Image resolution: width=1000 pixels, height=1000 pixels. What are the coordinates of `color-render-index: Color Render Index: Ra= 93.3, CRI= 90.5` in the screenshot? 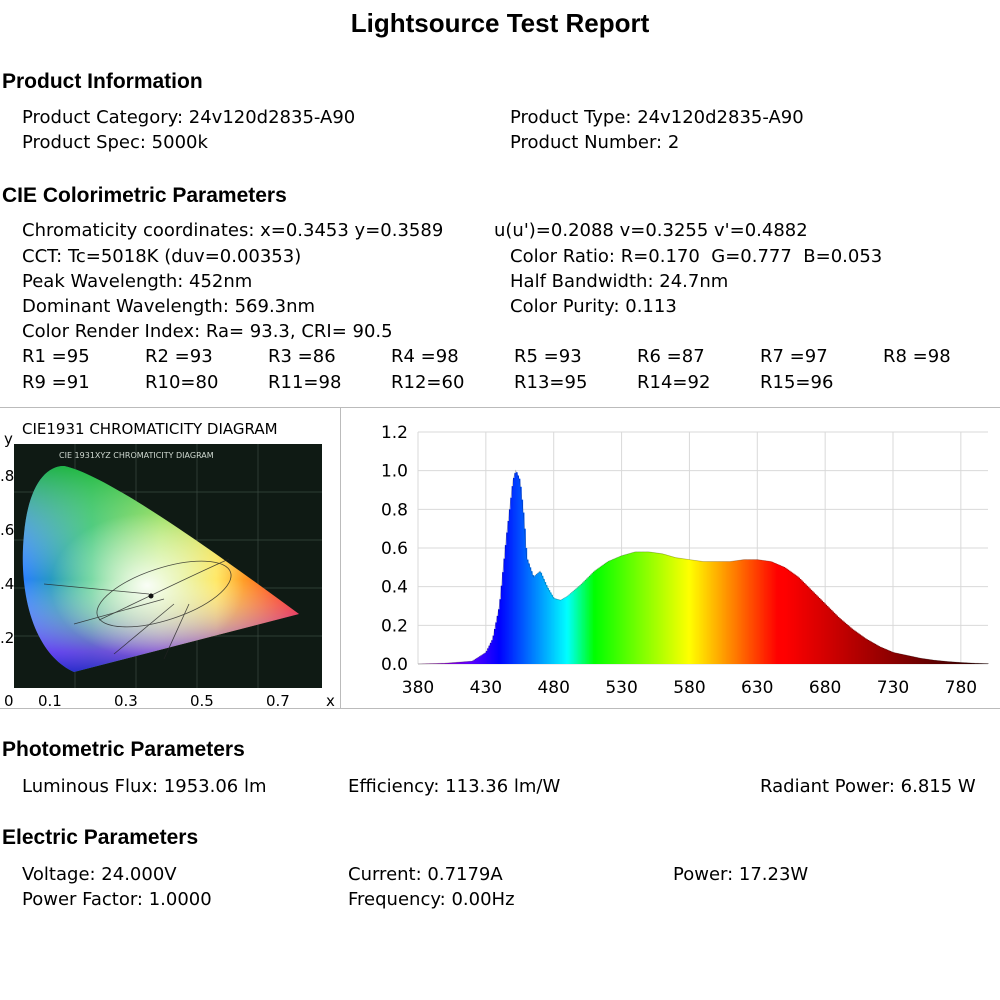 It's located at (207, 331).